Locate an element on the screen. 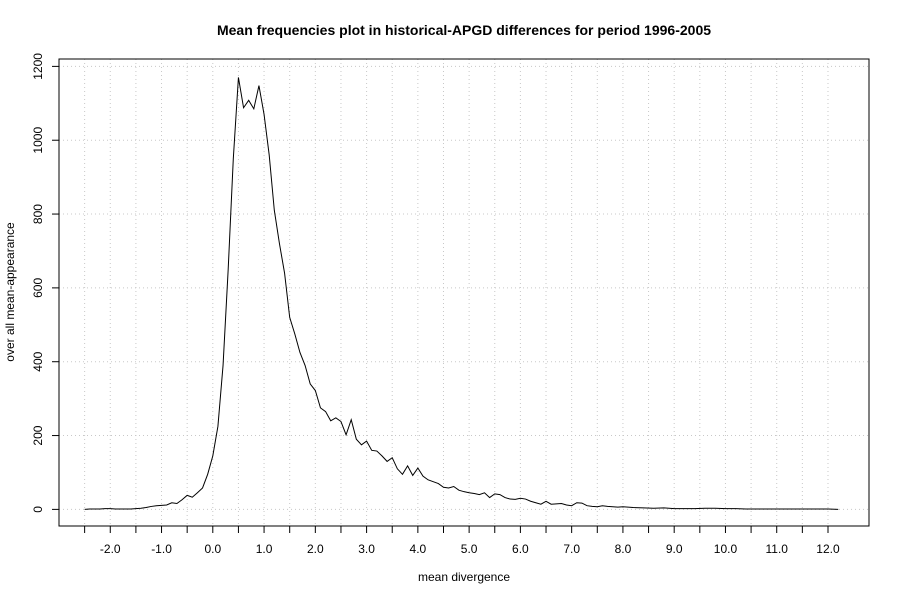 The image size is (900, 600). y-tick-label: 0 is located at coordinates (38, 509).